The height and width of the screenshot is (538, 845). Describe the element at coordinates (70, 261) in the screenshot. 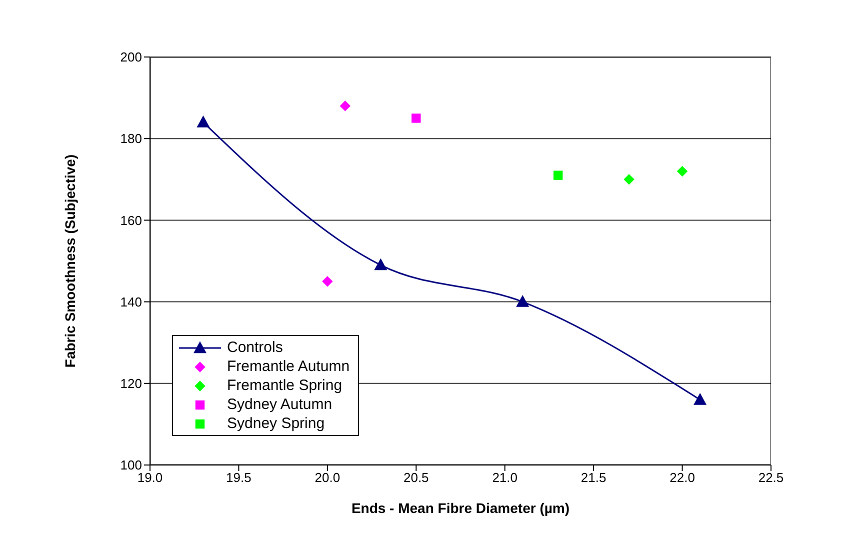

I see `y-axis-title: Fabric Smoothness (Subjective)` at that location.